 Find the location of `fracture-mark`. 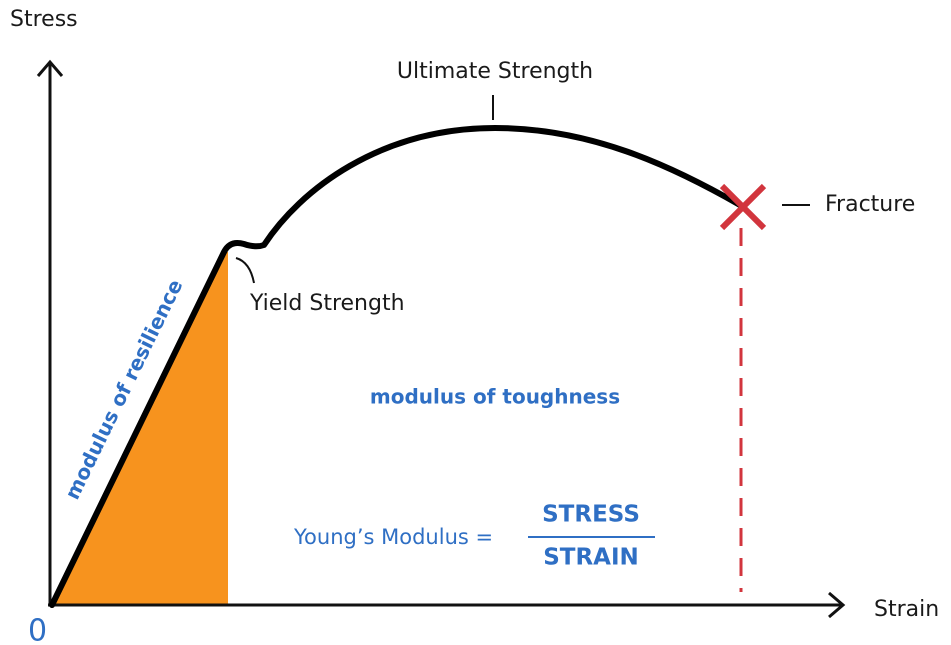

fracture-mark is located at coordinates (743, 207).